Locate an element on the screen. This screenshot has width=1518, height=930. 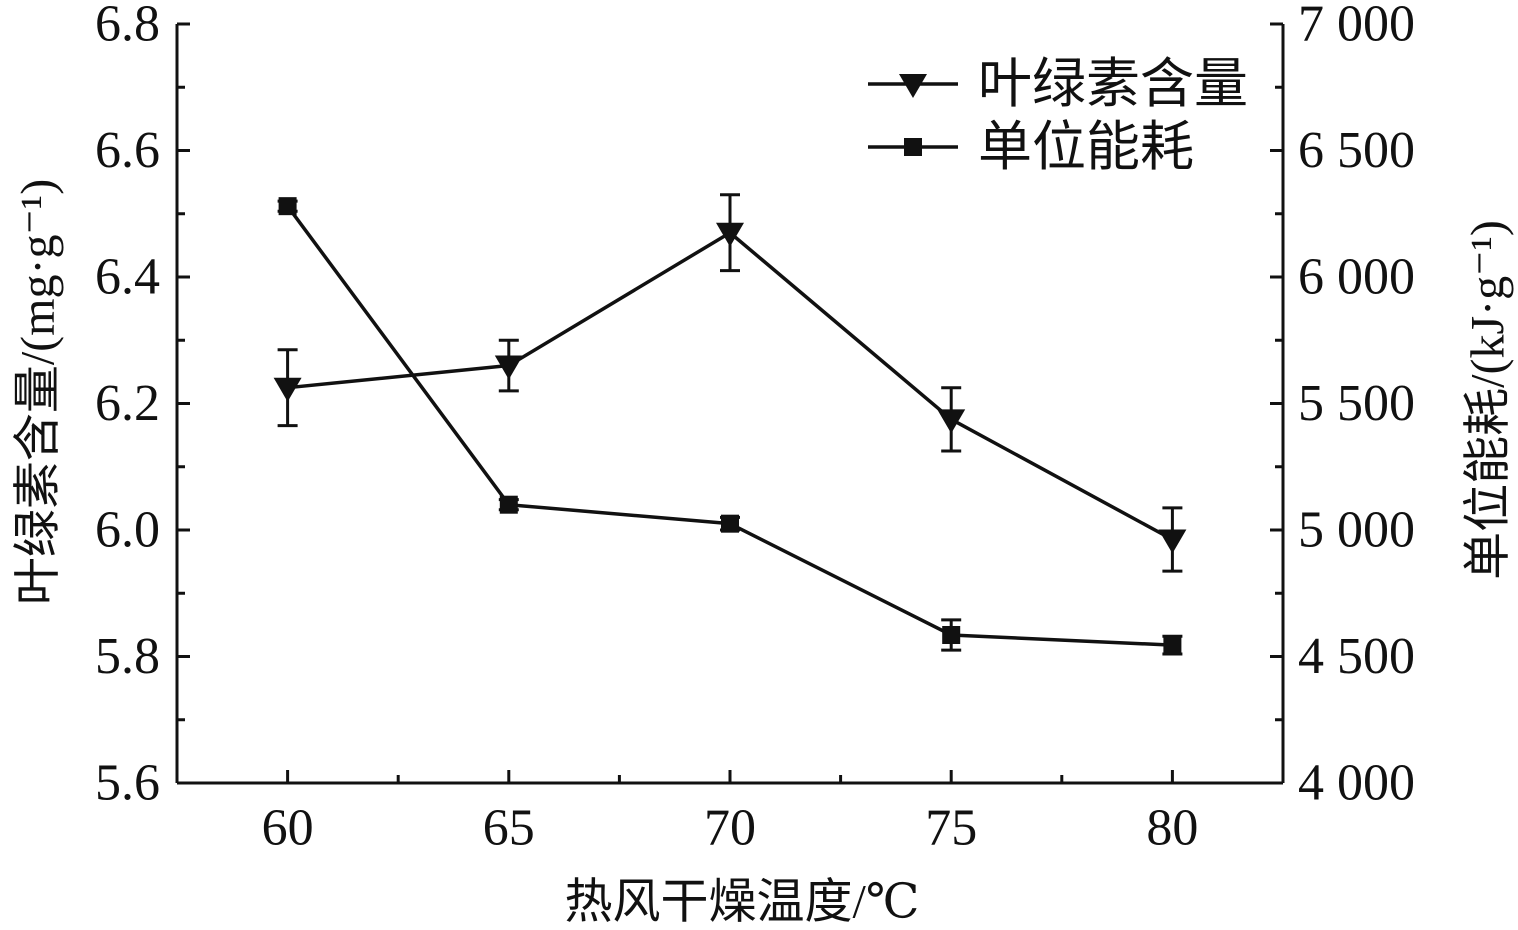
y-right-tick-label-6000: 6 000 is located at coordinates (1356, 277).